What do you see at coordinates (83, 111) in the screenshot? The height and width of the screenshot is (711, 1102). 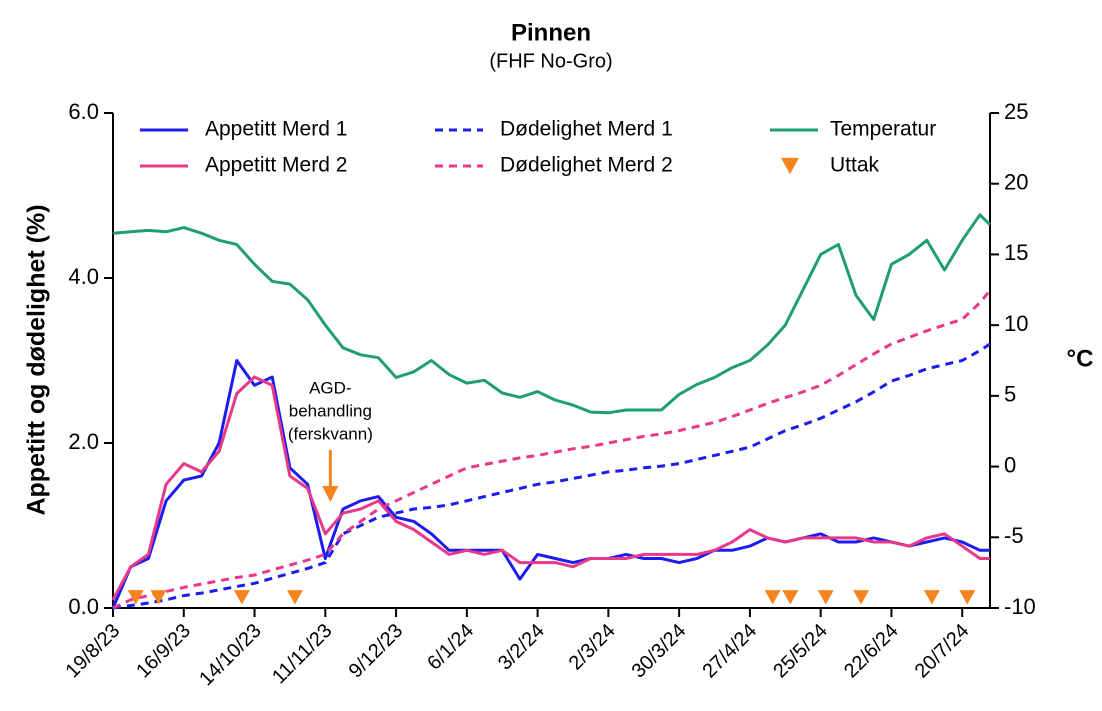 I see `y-tick-label: 6.0` at bounding box center [83, 111].